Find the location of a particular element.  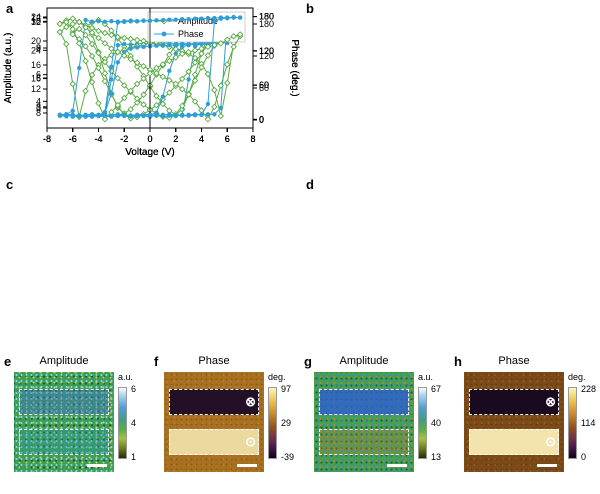

colorbar-tick-max: 97 is located at coordinates (286, 389).